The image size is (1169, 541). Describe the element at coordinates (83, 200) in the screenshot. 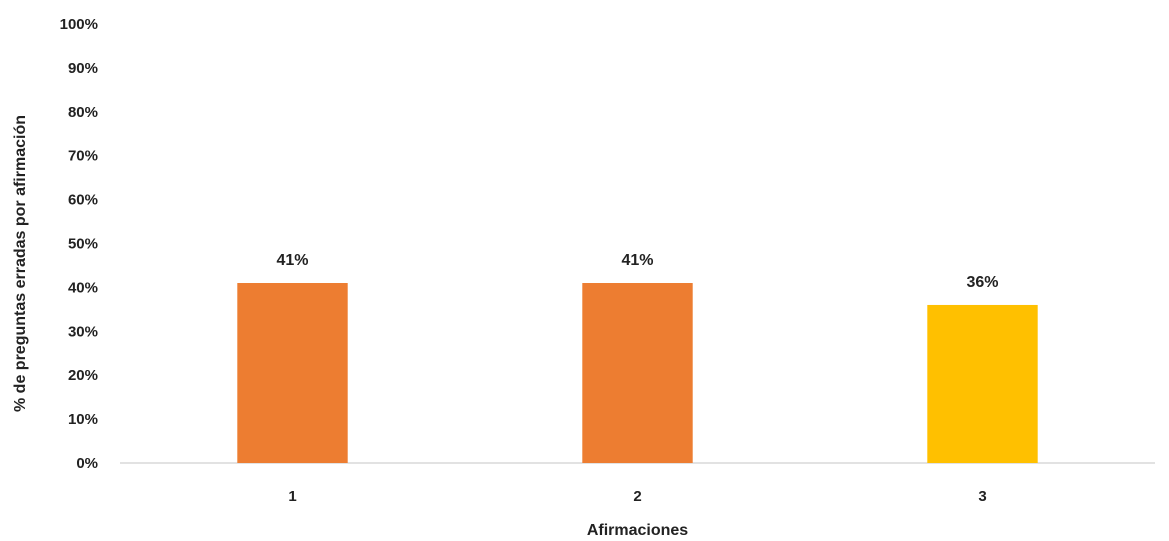

I see `y-tick-label: 60%` at that location.